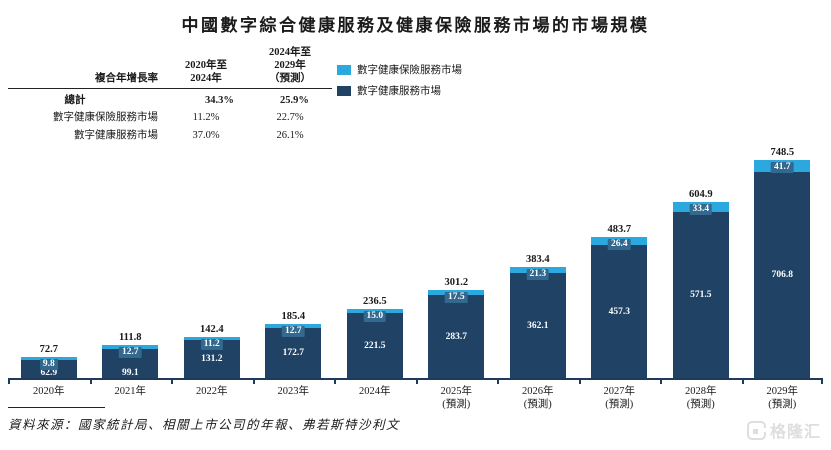  I want to click on x-axis-label: 2020年, so click(49, 391).